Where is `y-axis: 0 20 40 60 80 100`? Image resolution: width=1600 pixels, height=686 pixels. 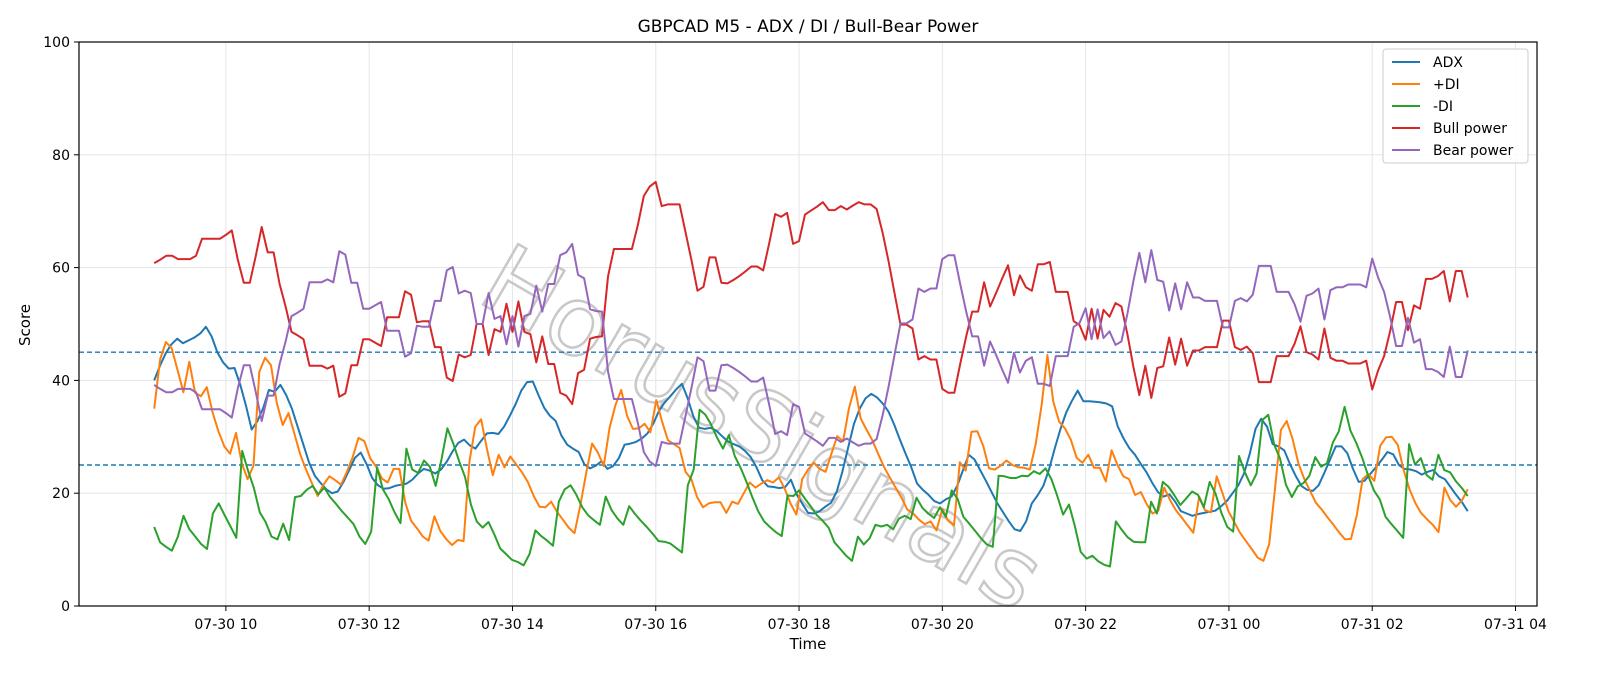 y-axis: 0 20 40 60 80 100 is located at coordinates (61, 325).